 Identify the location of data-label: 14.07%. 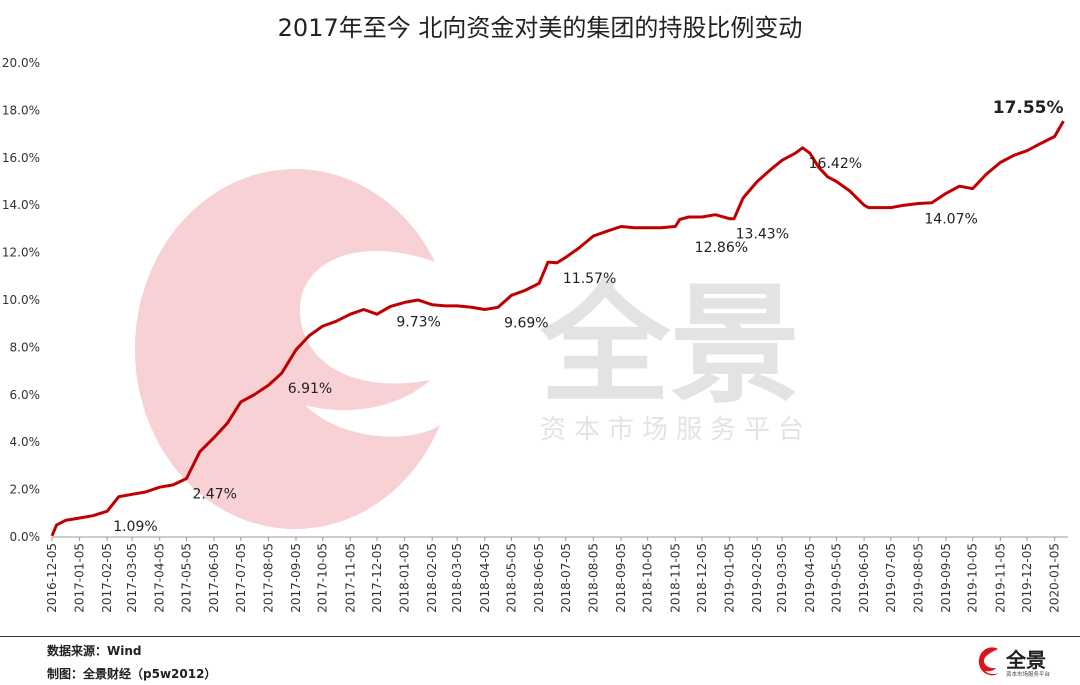
(950, 220).